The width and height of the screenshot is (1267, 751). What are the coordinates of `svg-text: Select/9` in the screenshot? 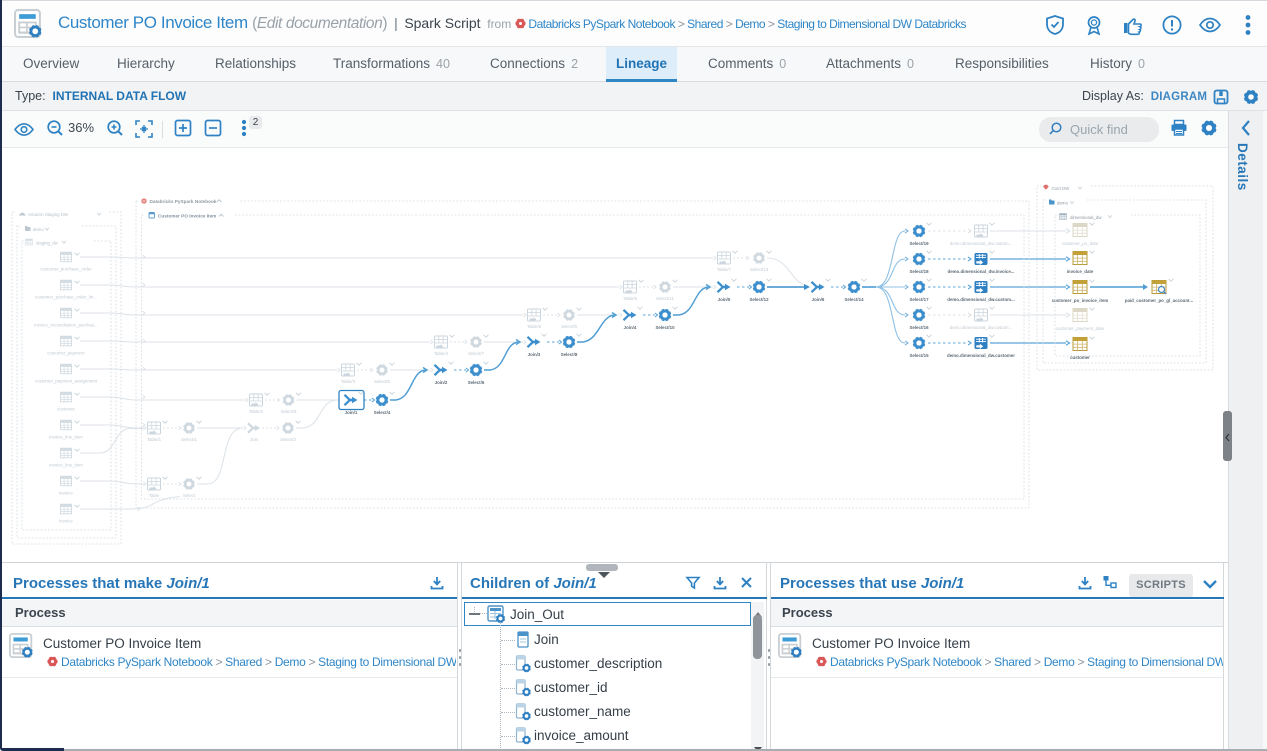 It's located at (569, 326).